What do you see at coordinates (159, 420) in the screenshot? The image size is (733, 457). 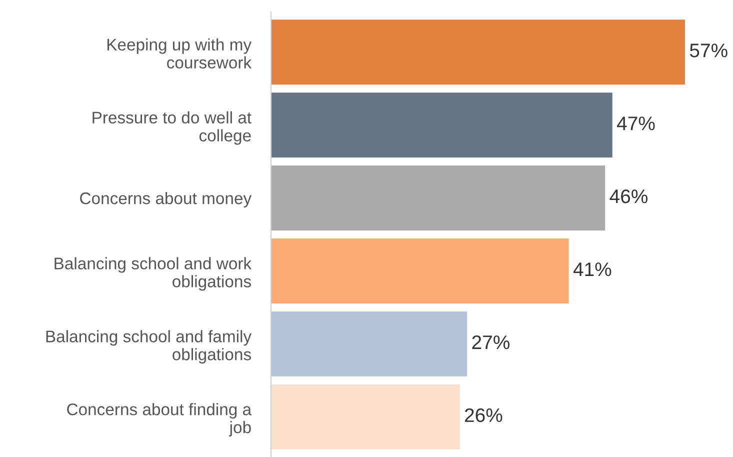 I see `y-tick-label: Concerns about finding a job` at bounding box center [159, 420].